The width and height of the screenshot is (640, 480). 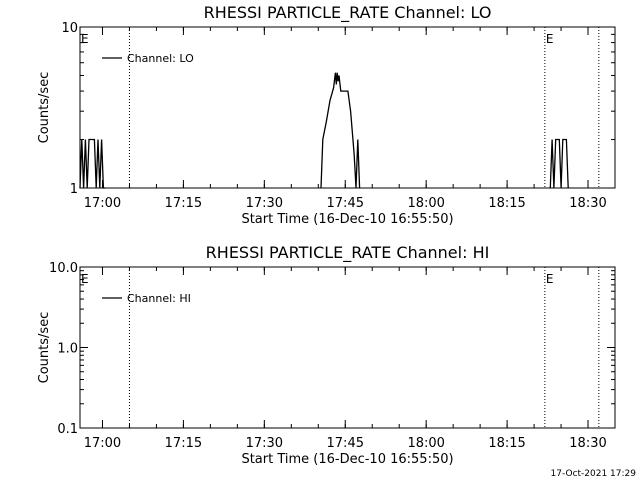 What do you see at coordinates (348, 253) in the screenshot?
I see `chart-title: RHESSI PARTICLE_RATE Channel: HI` at bounding box center [348, 253].